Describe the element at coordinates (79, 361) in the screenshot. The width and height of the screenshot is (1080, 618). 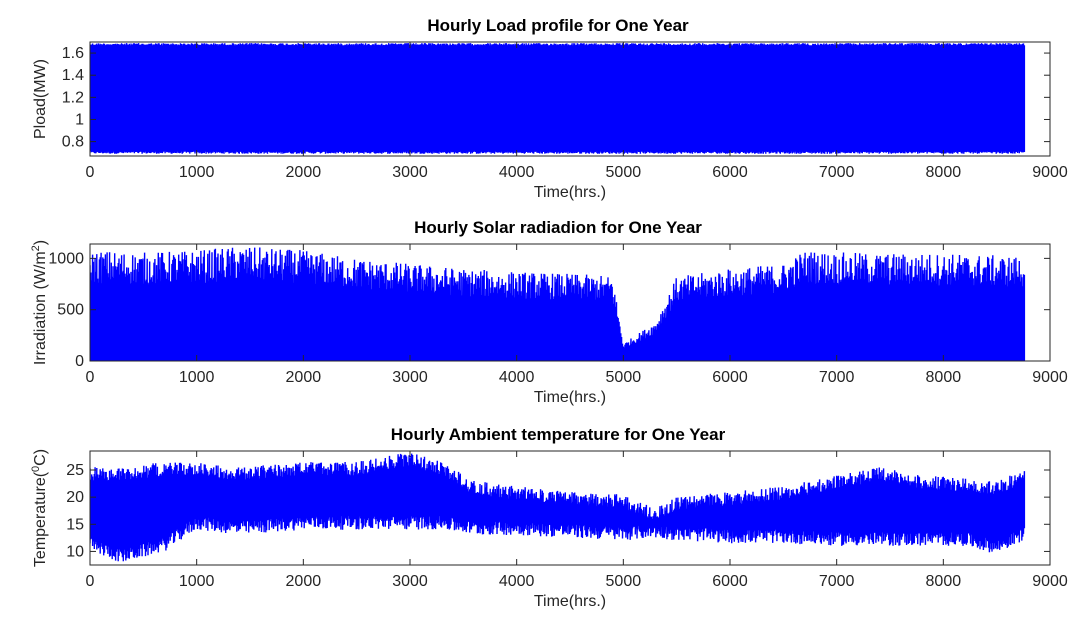
I see `y-tick-label: 0` at that location.